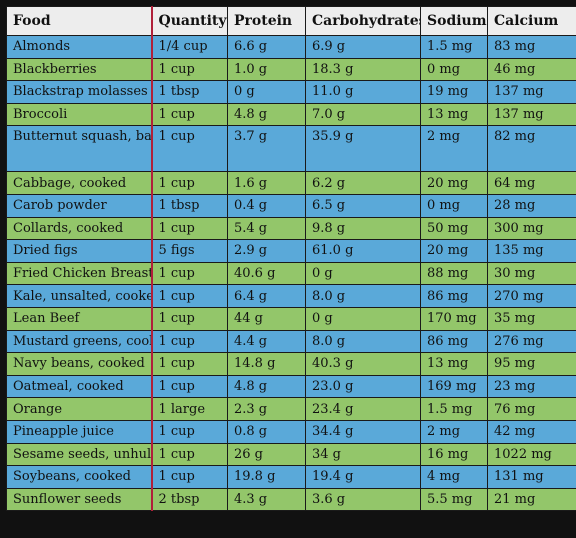  What do you see at coordinates (454, 92) in the screenshot?
I see `cell-sodium: 19 mg` at bounding box center [454, 92].